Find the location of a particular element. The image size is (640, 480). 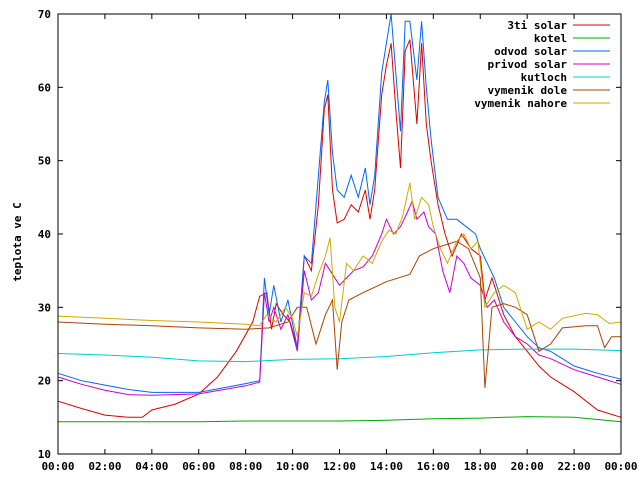

legend-label: 3ti solar is located at coordinates (537, 25).